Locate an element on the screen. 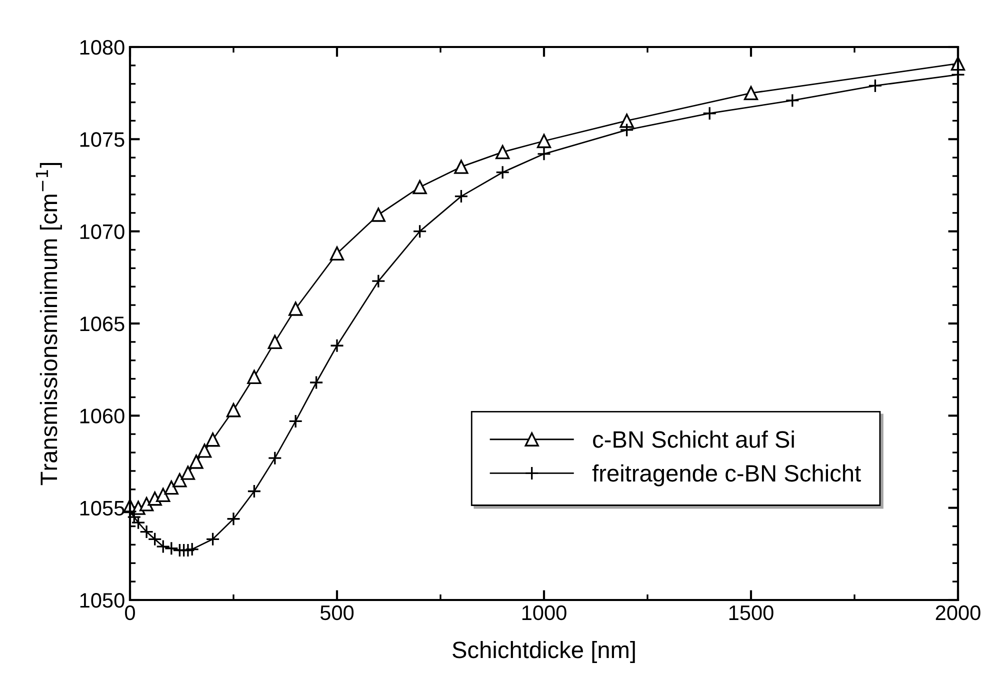 The image size is (982, 682). x-tick-label: 2000 is located at coordinates (958, 612).